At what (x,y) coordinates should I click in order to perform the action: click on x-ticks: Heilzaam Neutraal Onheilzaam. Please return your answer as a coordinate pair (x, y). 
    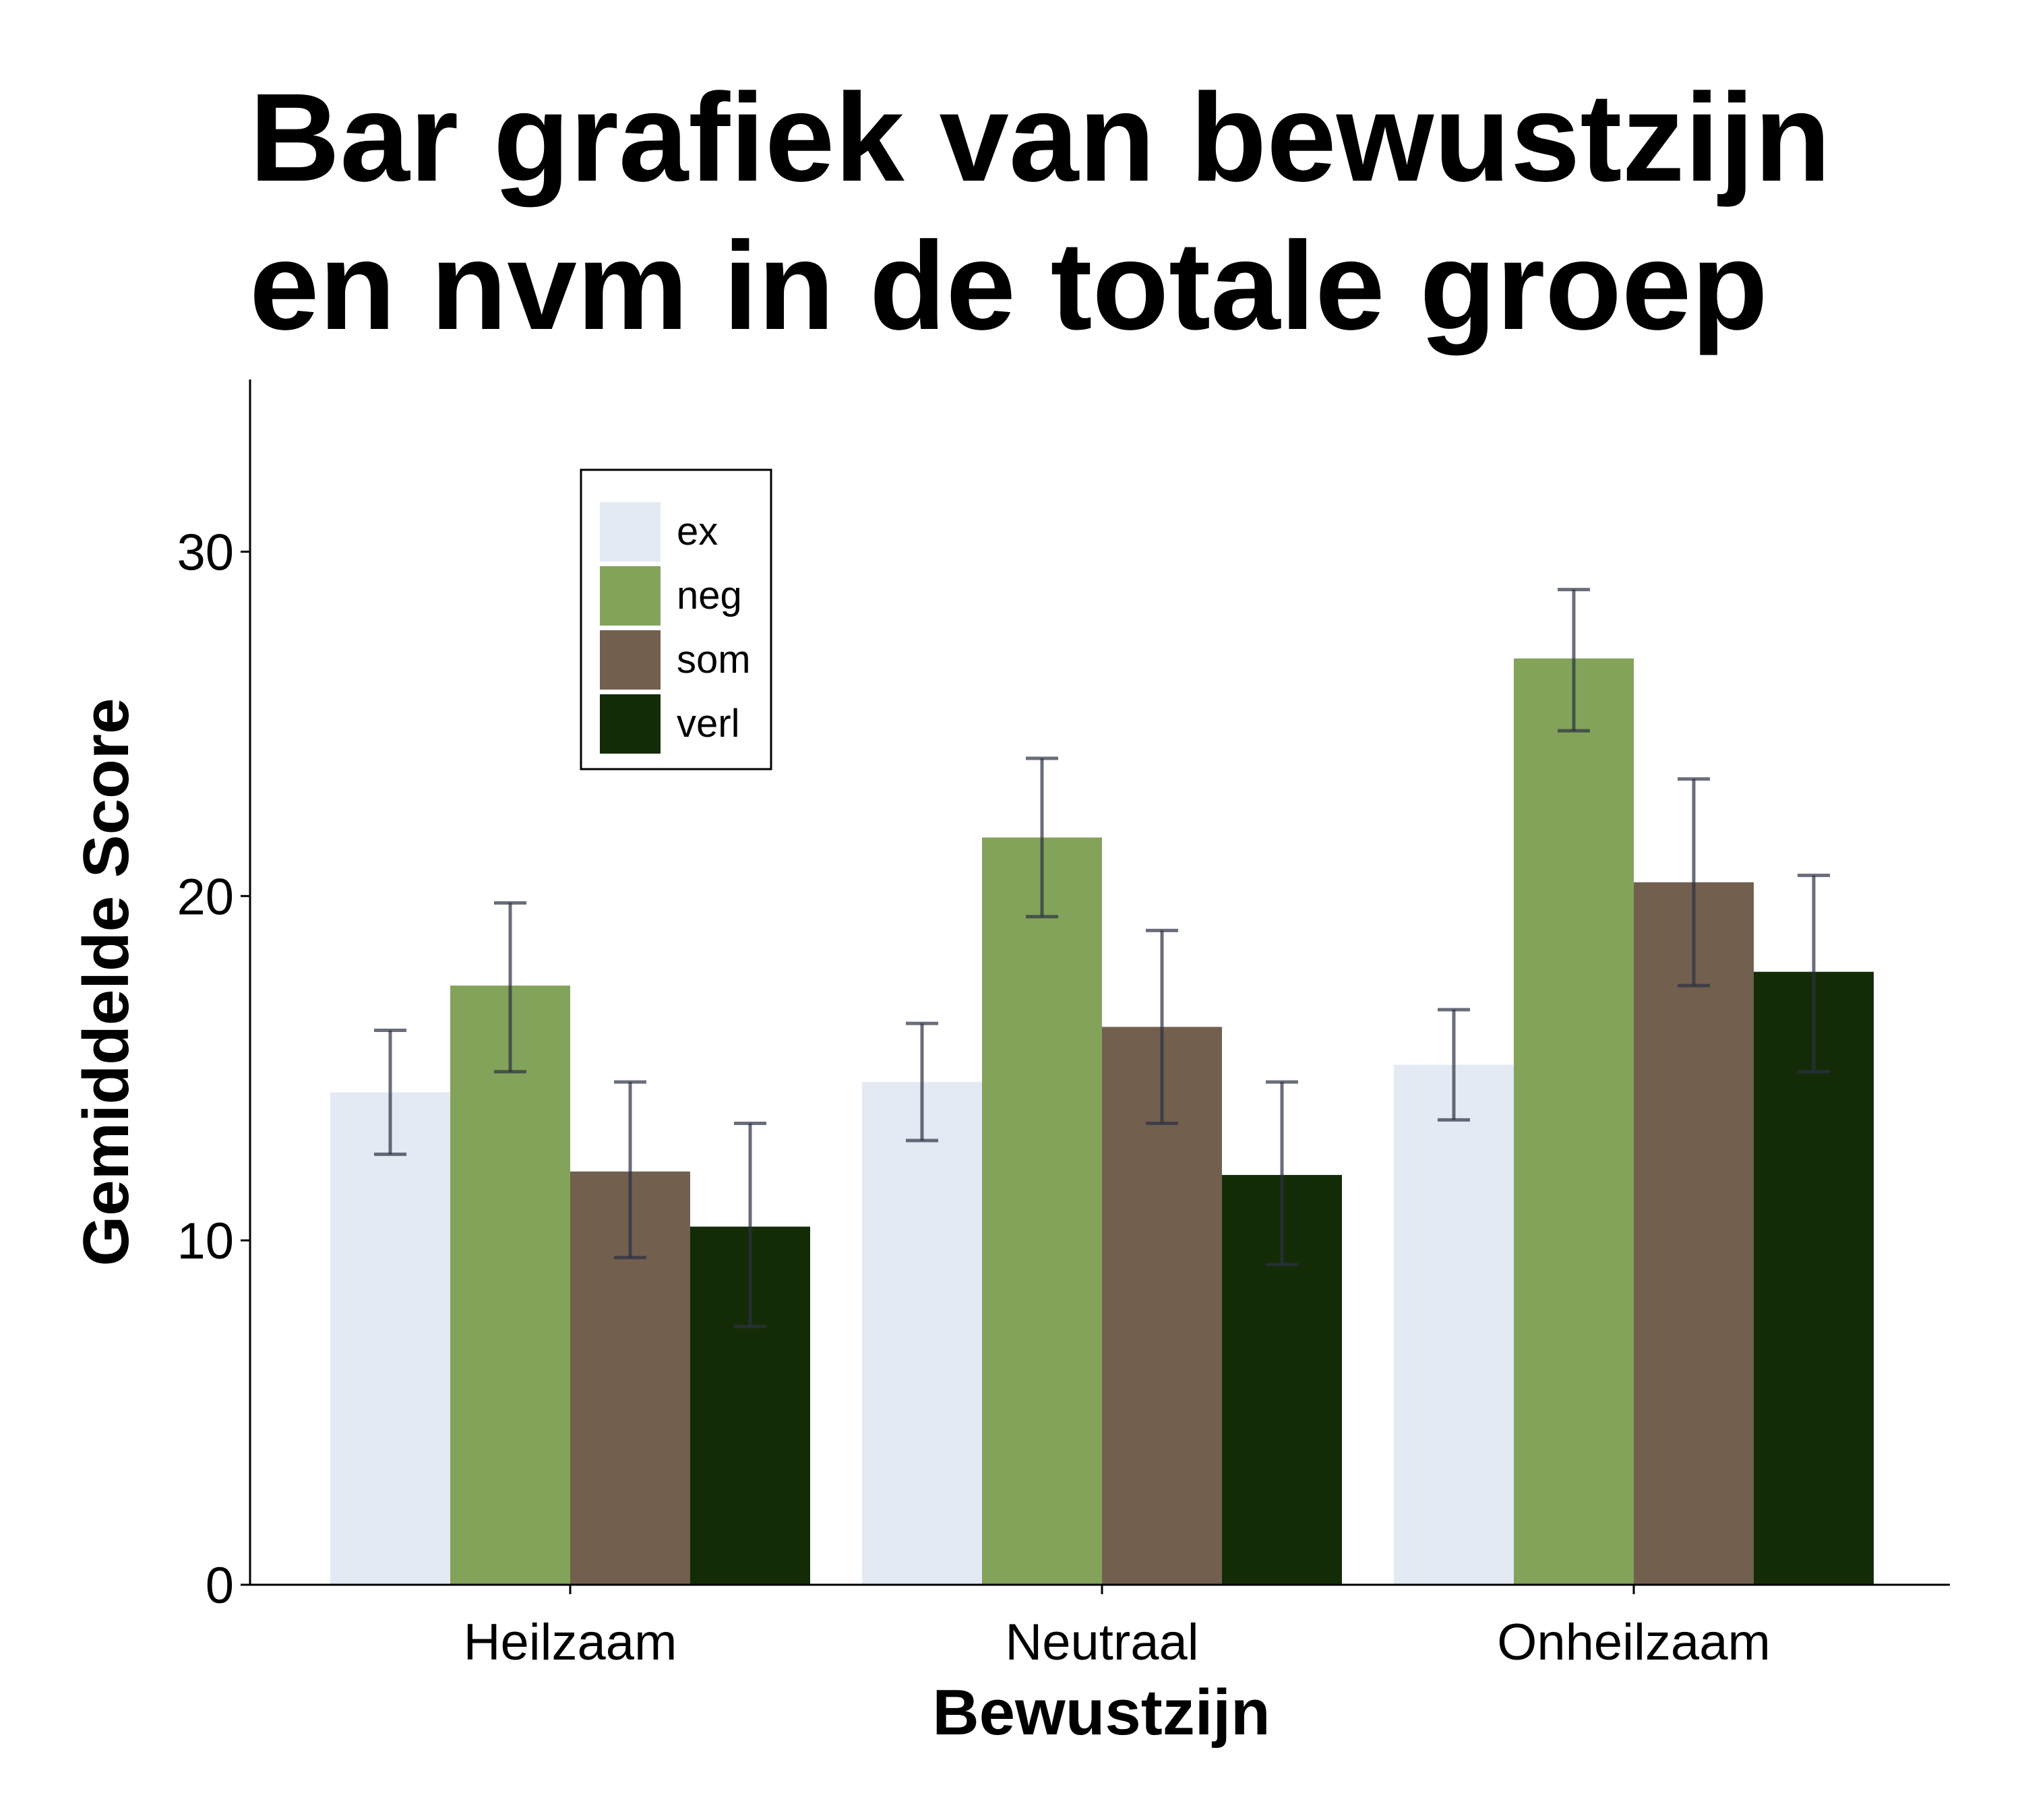
    Looking at the image, I should click on (1117, 1628).